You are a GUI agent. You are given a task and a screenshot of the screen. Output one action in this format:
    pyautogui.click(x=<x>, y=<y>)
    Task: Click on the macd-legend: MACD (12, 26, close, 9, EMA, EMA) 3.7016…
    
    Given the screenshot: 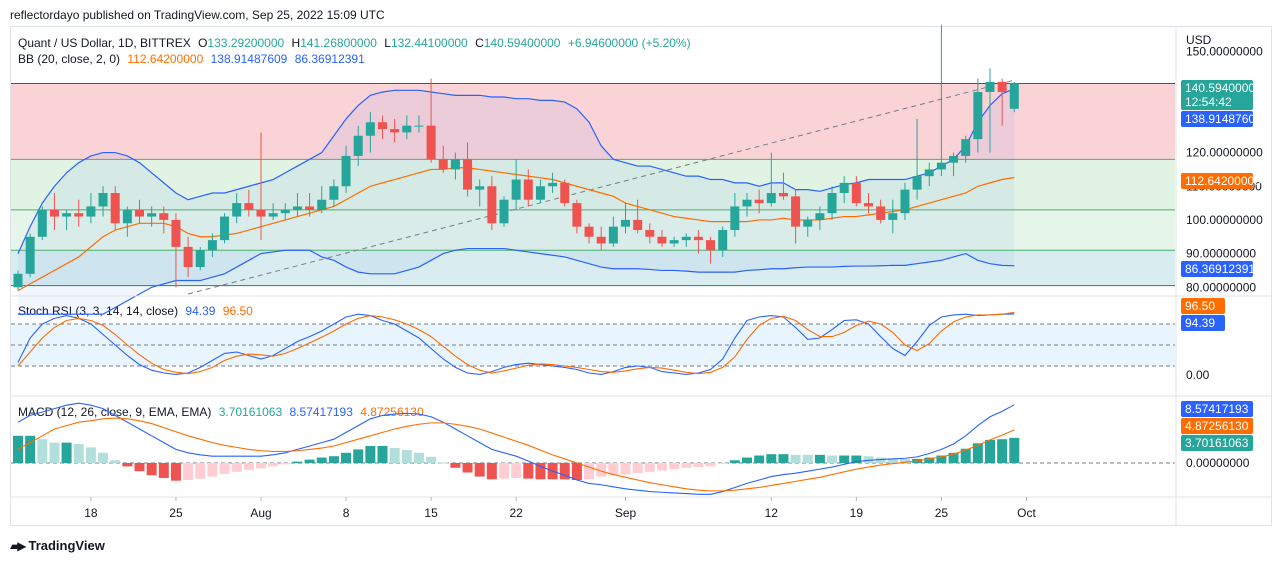 What is the action you would take?
    pyautogui.click(x=223, y=412)
    